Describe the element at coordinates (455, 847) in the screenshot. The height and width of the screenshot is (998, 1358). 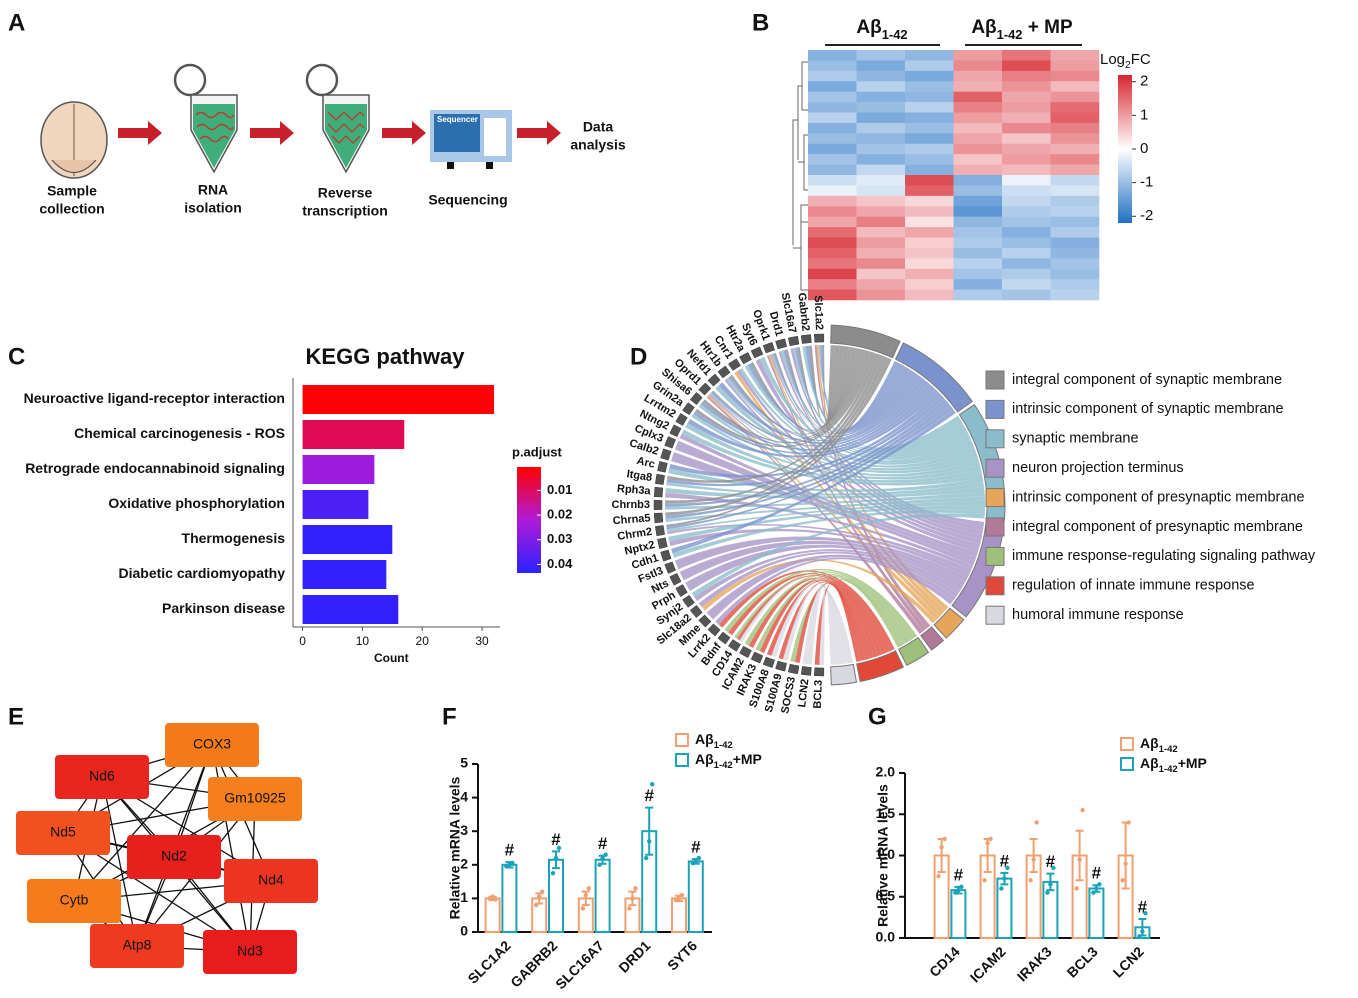
I see `y-axis-label: Relative mRNA levels` at that location.